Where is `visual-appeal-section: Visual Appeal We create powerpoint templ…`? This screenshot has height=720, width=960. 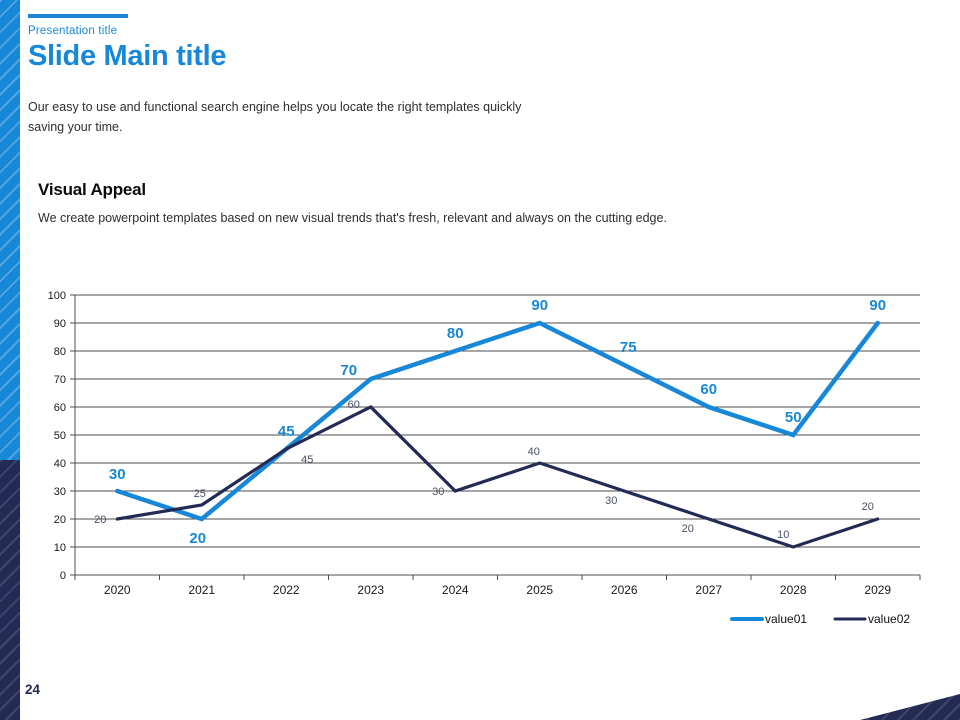 visual-appeal-section: Visual Appeal We create powerpoint templ… is located at coordinates (400, 204).